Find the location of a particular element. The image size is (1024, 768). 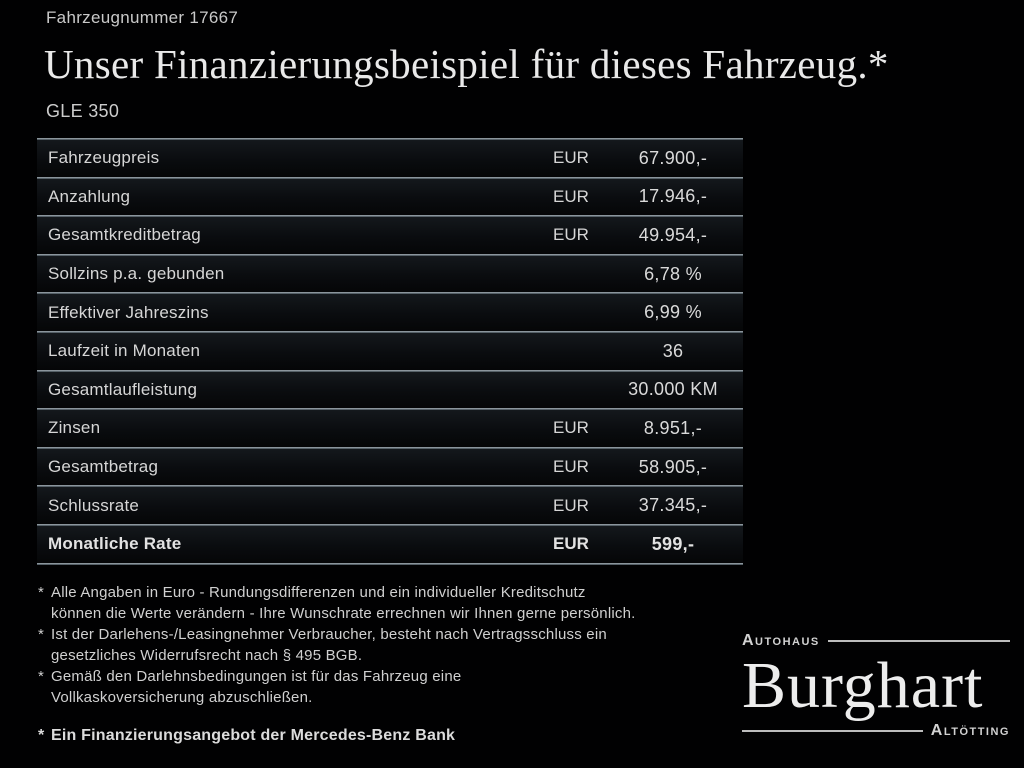

table-row: Laufzeit in Monaten 36 is located at coordinates (390, 351).